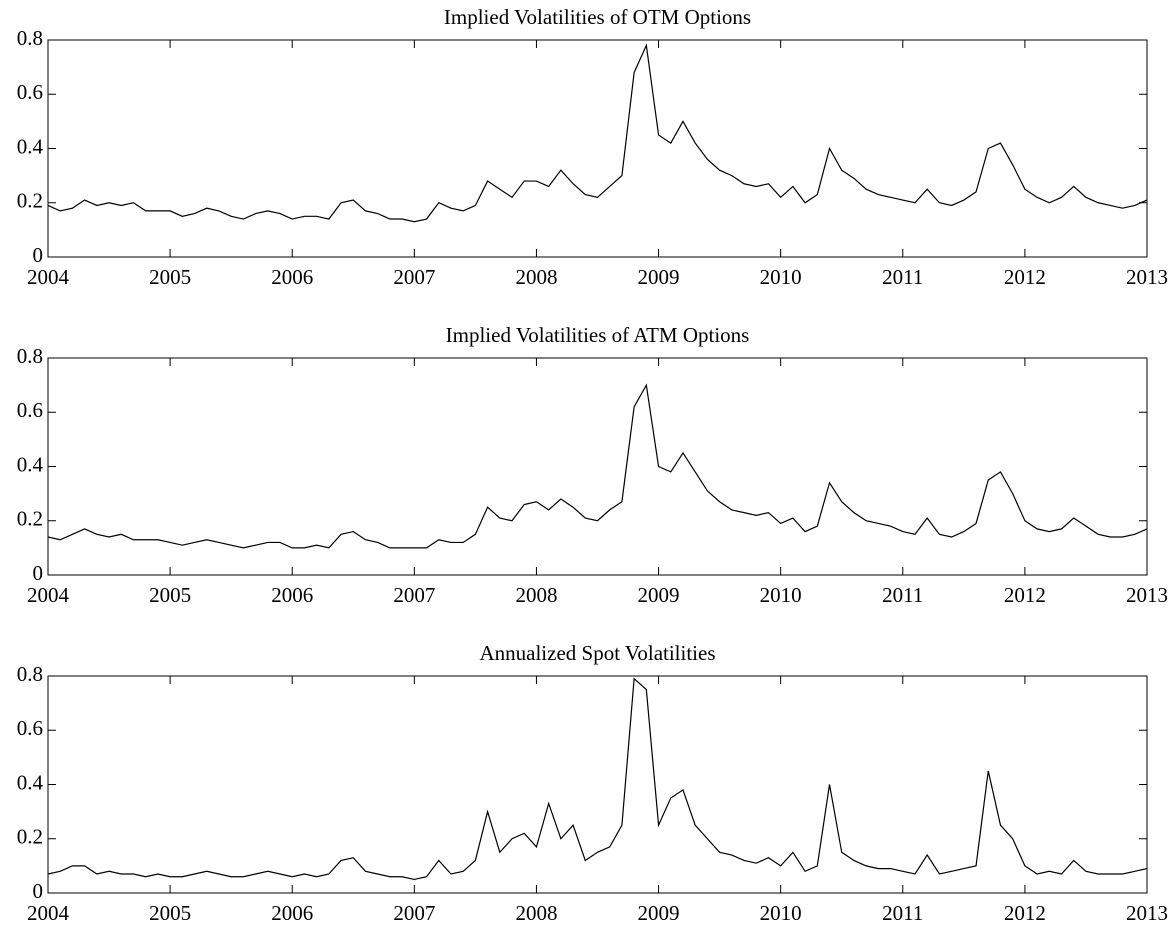  I want to click on chart-title: Implied Volatilities of ATM Options, so click(598, 335).